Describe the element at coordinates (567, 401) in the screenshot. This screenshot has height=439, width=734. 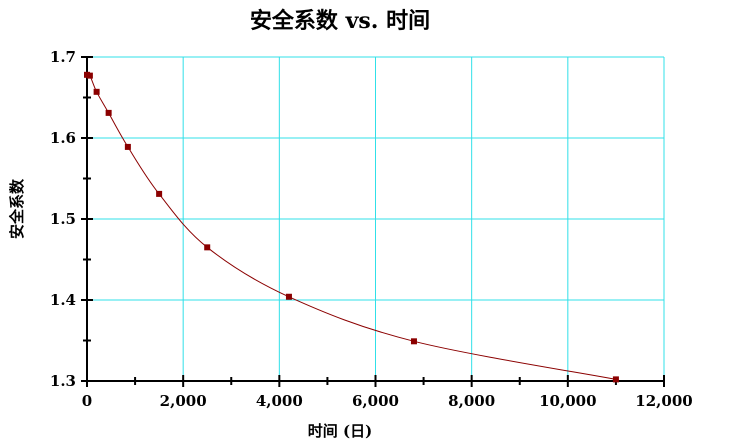
I see `x-tick-label: 10,000` at that location.